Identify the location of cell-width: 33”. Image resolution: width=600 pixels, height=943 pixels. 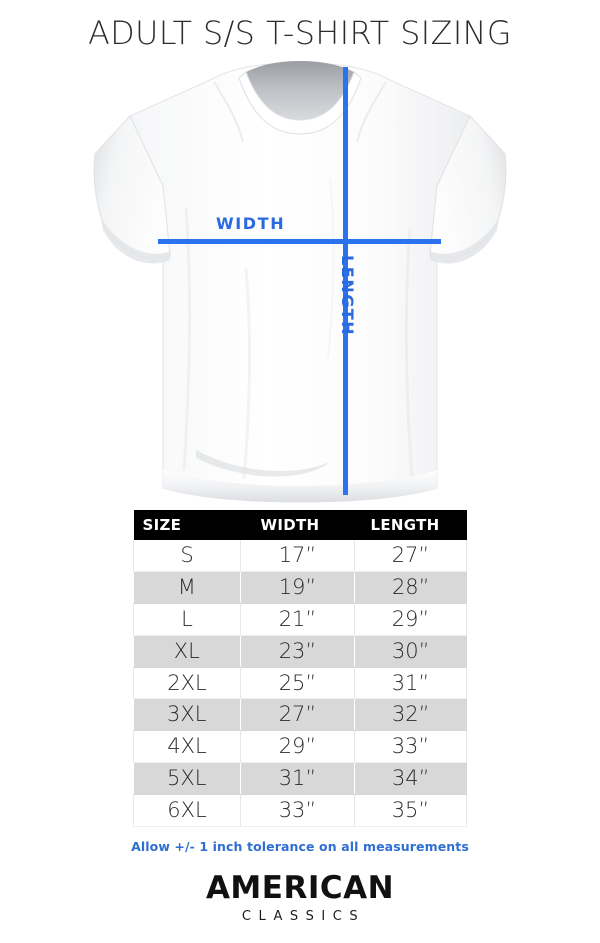
(297, 810).